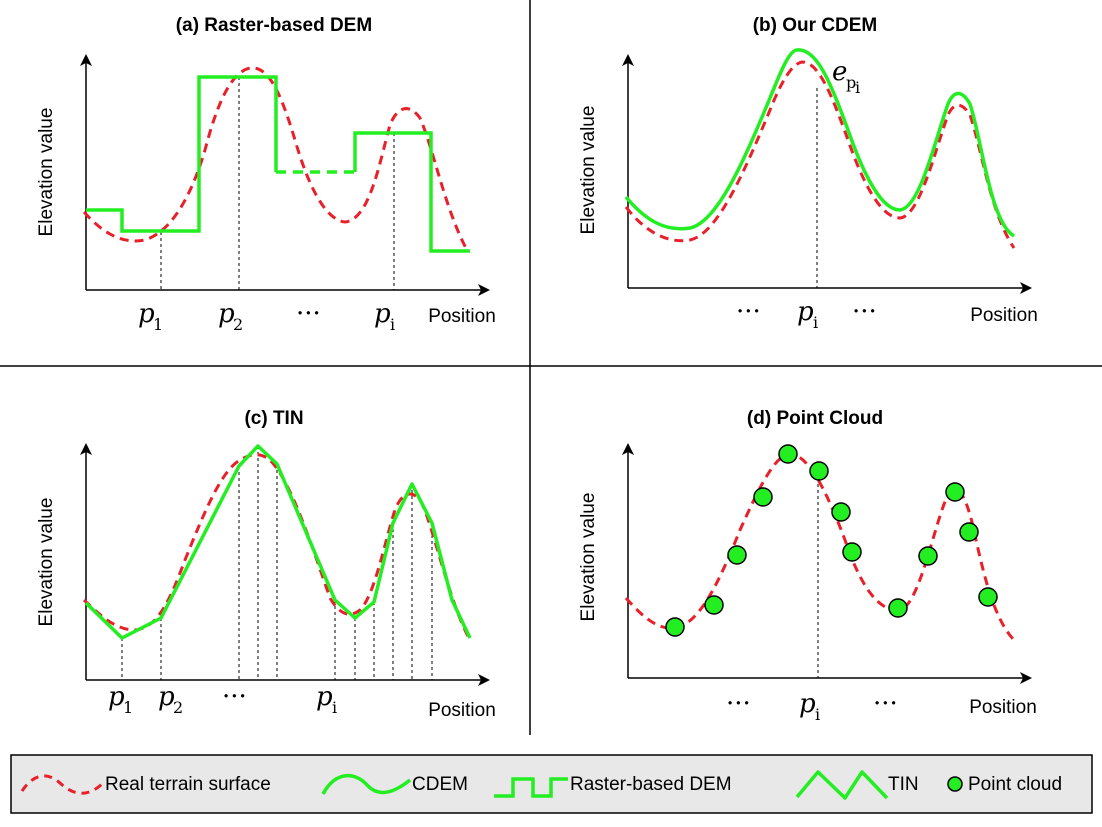  I want to click on panel-d-tick-ellipsis-right: ···, so click(885, 704).